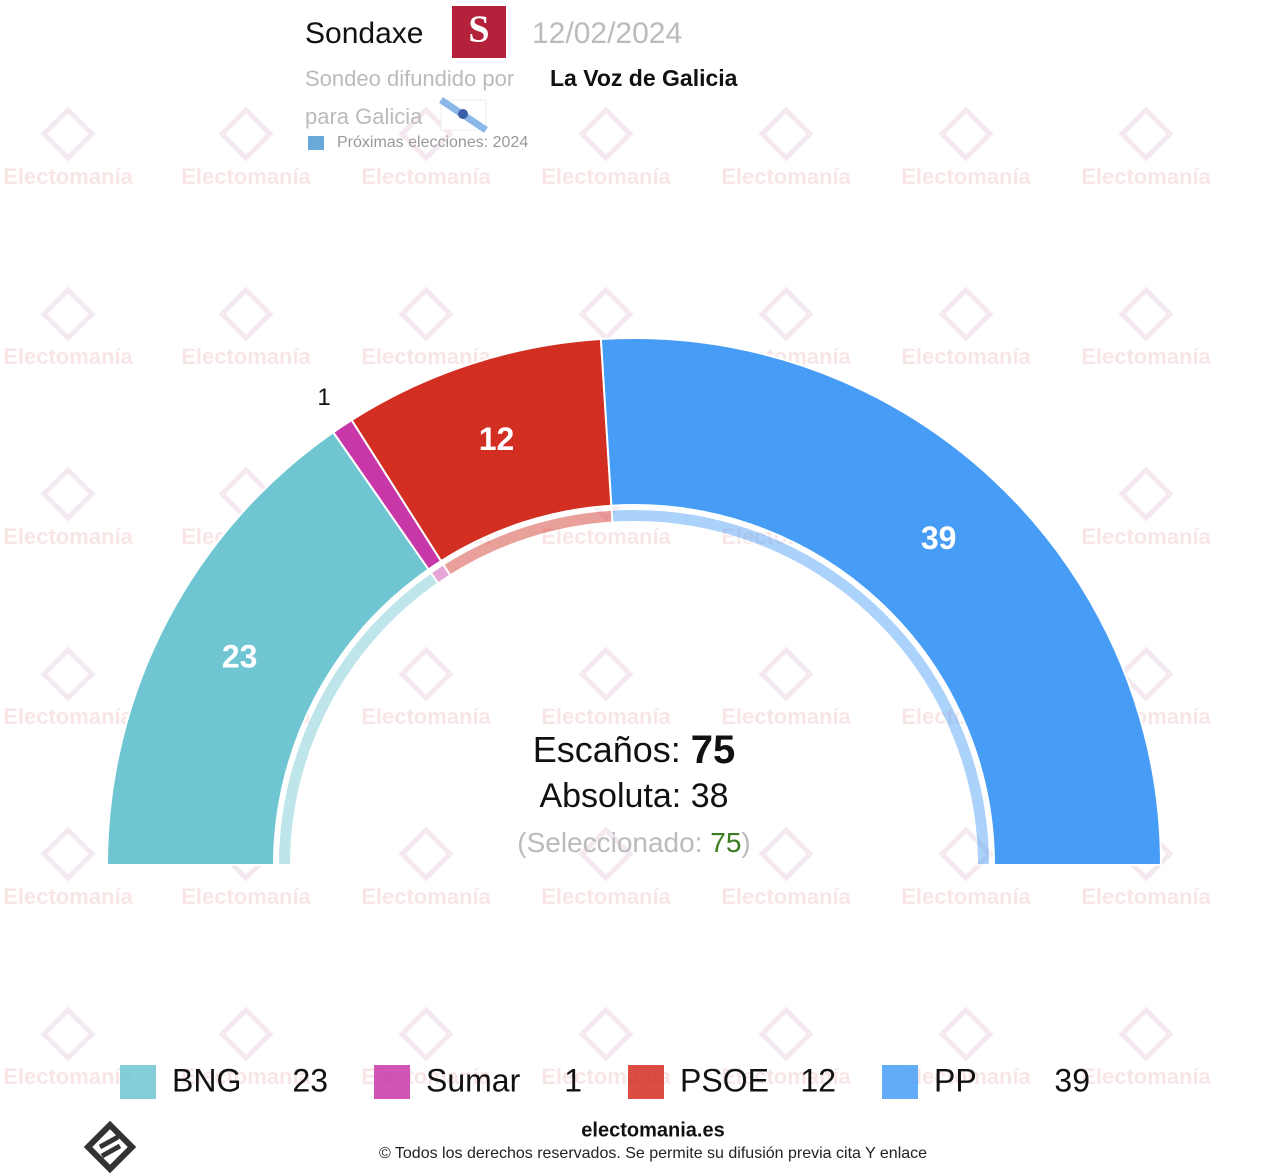 Image resolution: width=1270 pixels, height=1176 pixels. I want to click on selected-value: 75, so click(725, 842).